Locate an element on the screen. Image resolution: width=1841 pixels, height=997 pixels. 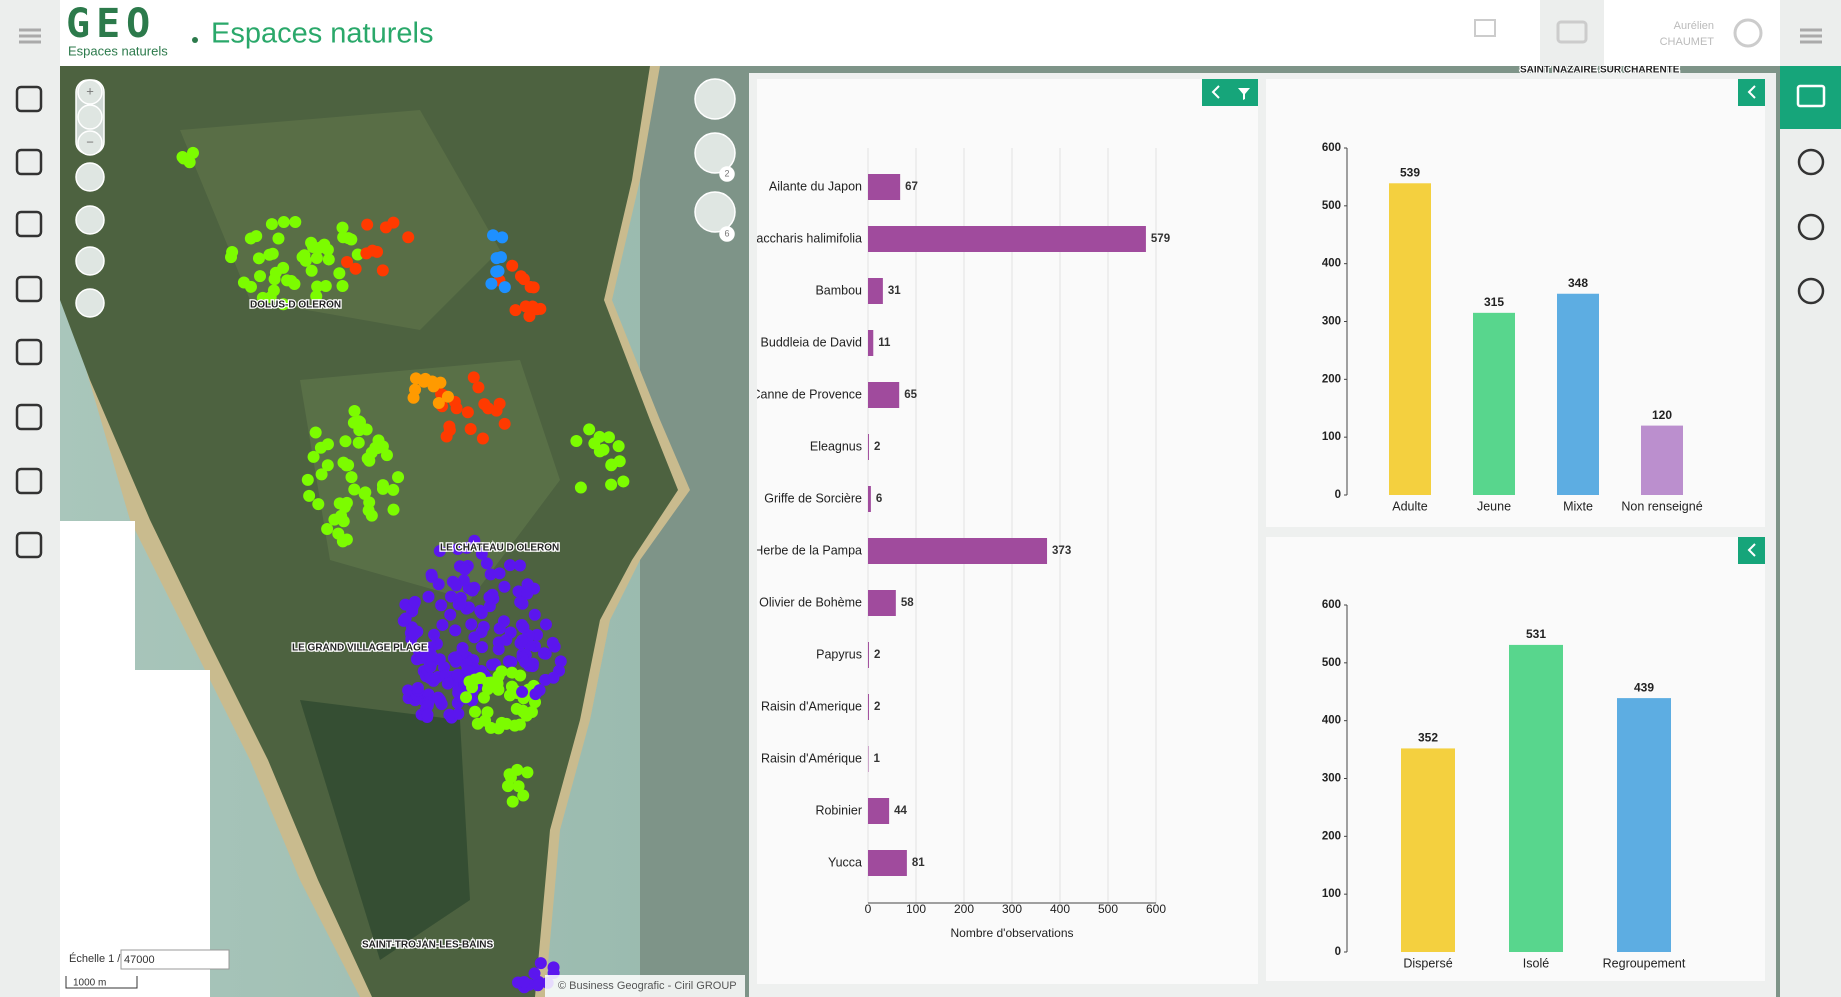
value-label: 315 is located at coordinates (1494, 302).